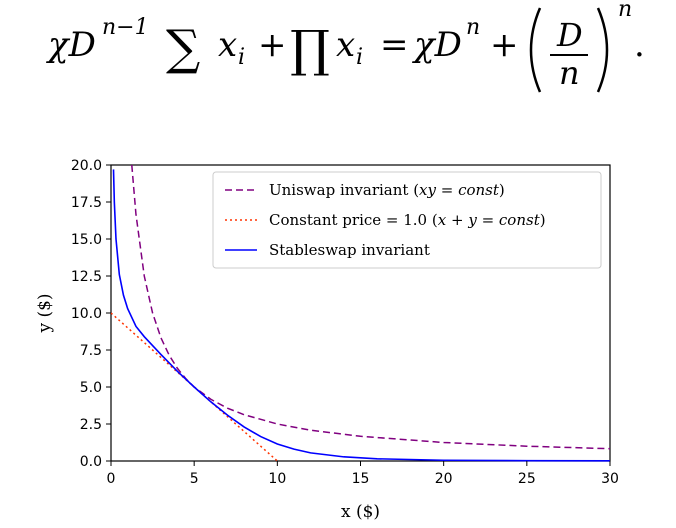  Describe the element at coordinates (91, 462) in the screenshot. I see `y-tick-label: 0.0` at that location.